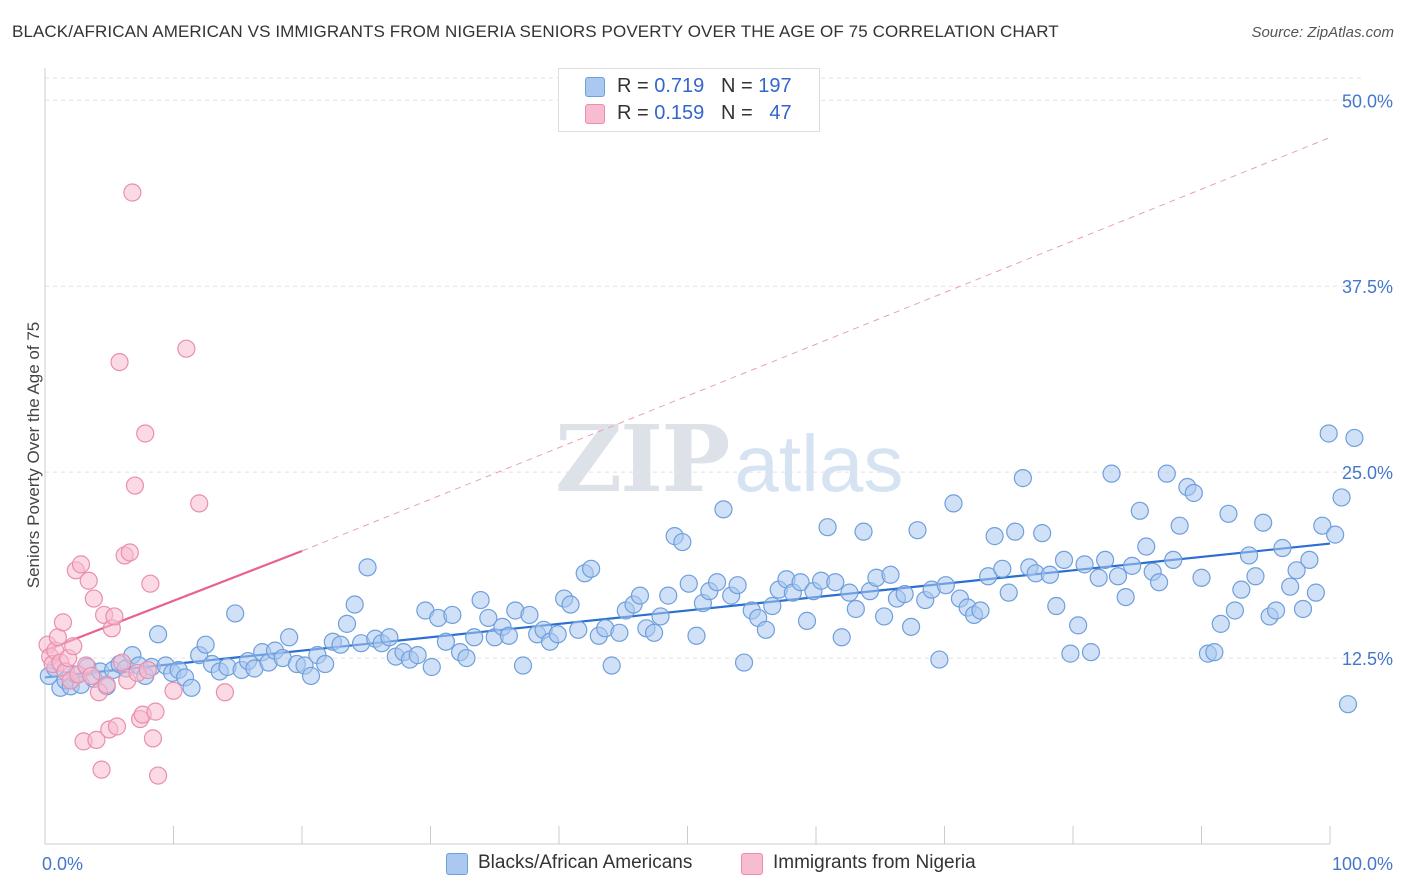 This screenshot has height=892, width=1406. What do you see at coordinates (1367, 659) in the screenshot?
I see `y-tick-label: 12.5%` at bounding box center [1367, 659].